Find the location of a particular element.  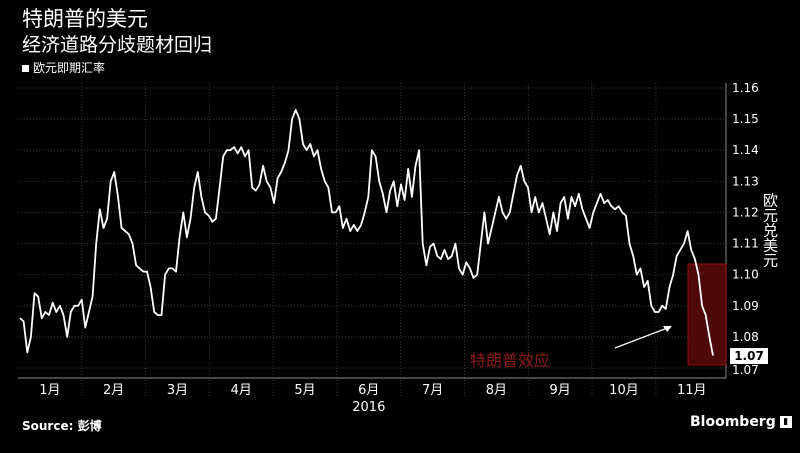

legend: 欧元即期汇率 is located at coordinates (63, 68).